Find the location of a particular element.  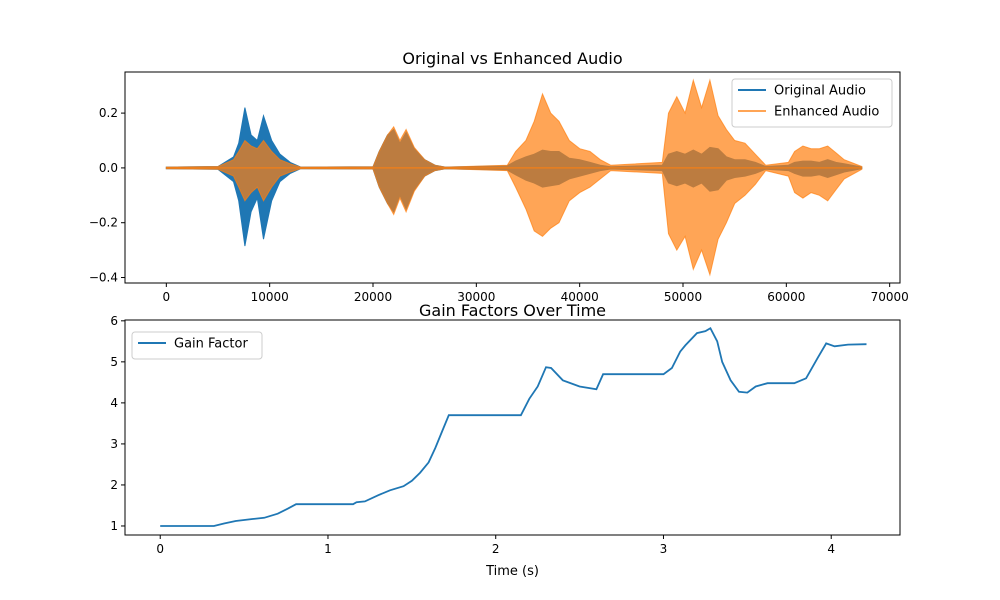

gain-x-tick-label: 2 is located at coordinates (496, 549).